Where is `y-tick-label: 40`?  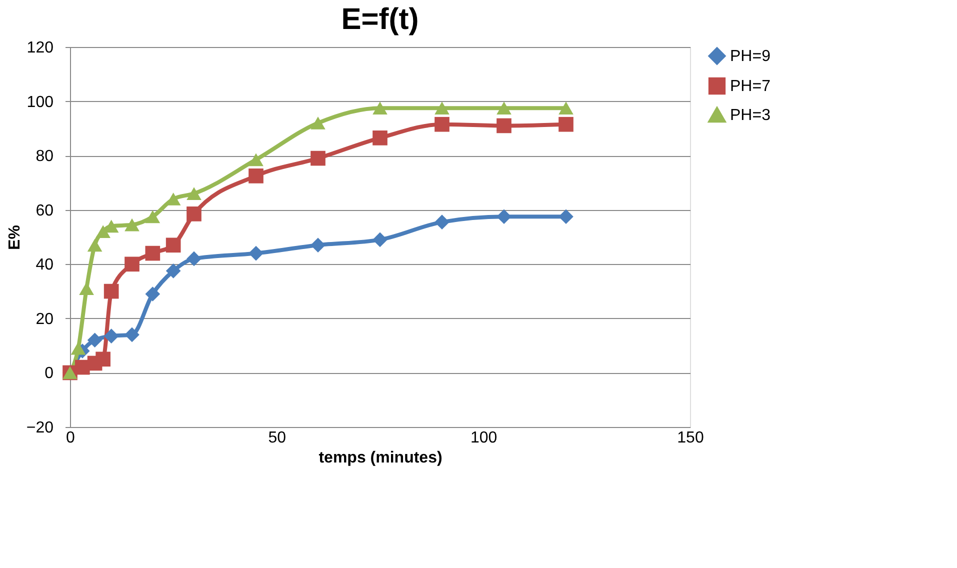
y-tick-label: 40 is located at coordinates (45, 265).